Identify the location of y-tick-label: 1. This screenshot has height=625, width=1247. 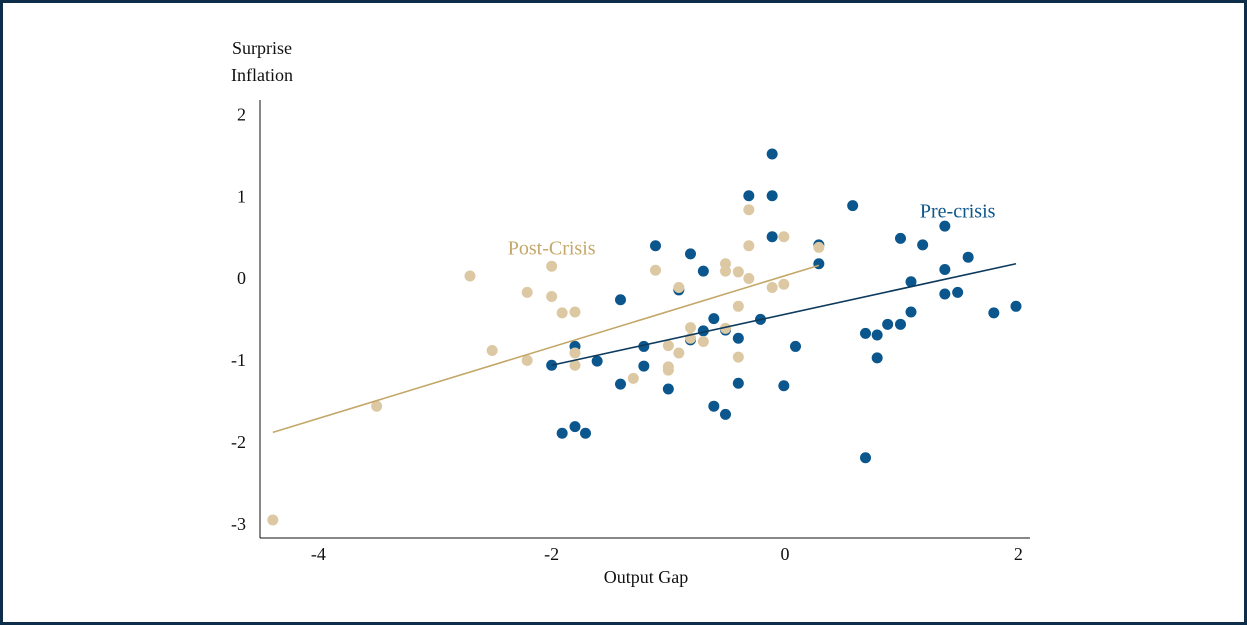
(241, 196).